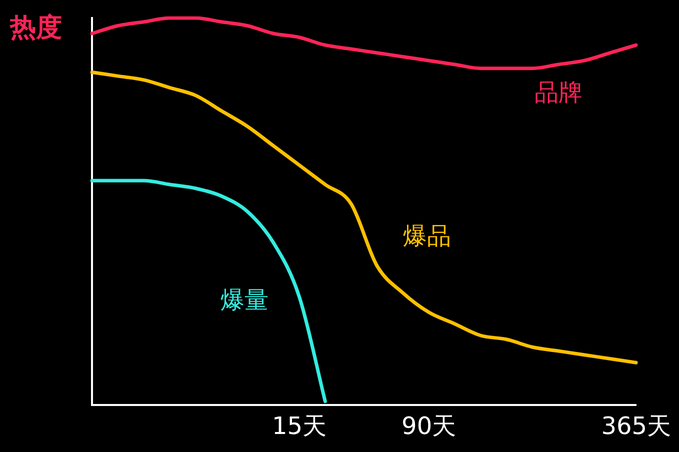 The height and width of the screenshot is (452, 679). I want to click on series-label: 爆量, so click(244, 300).